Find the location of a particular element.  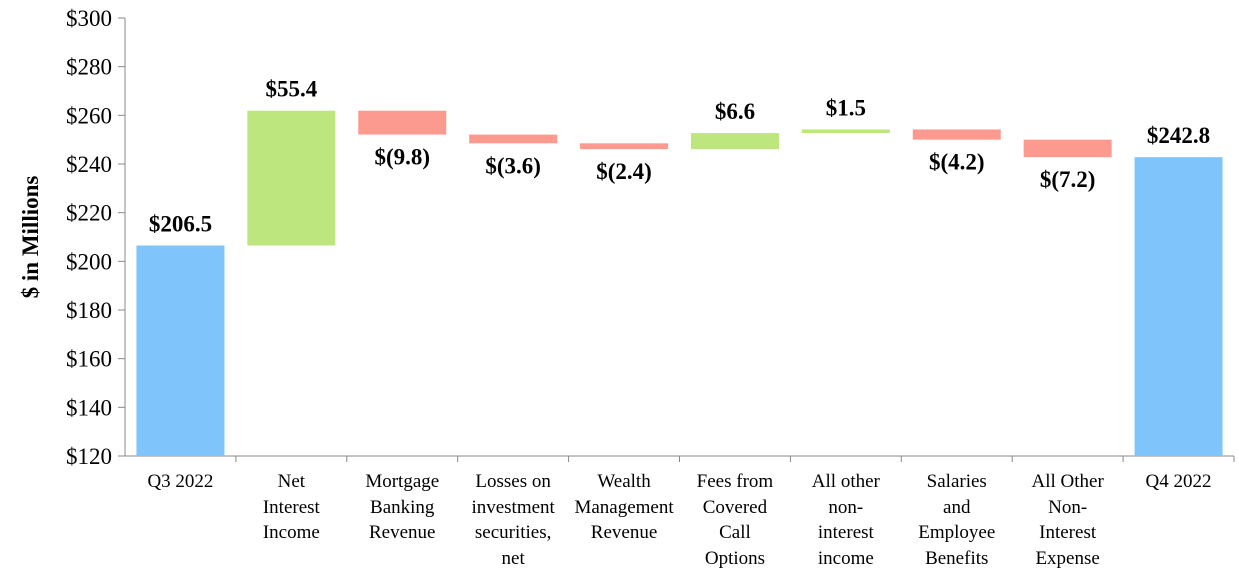

y-tick-label: $180 is located at coordinates (89, 310).